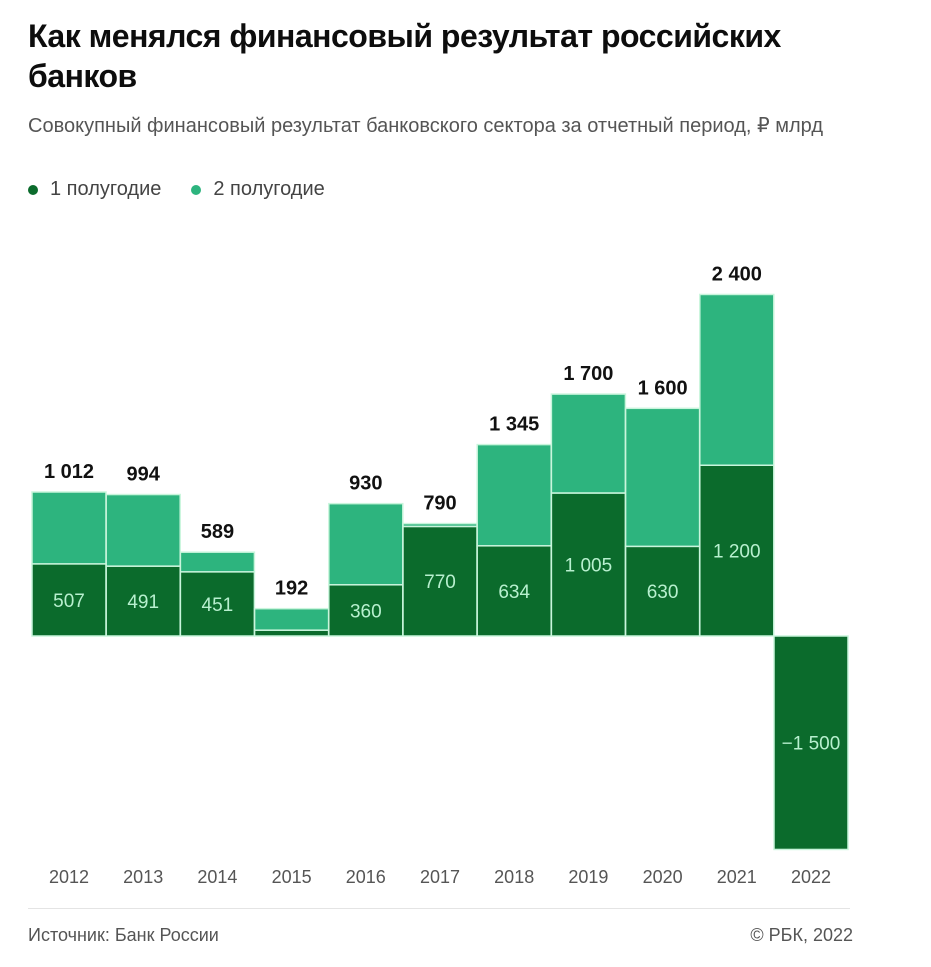 This screenshot has height=967, width=931. Describe the element at coordinates (144, 475) in the screenshot. I see `total-label-2013: 994` at that location.